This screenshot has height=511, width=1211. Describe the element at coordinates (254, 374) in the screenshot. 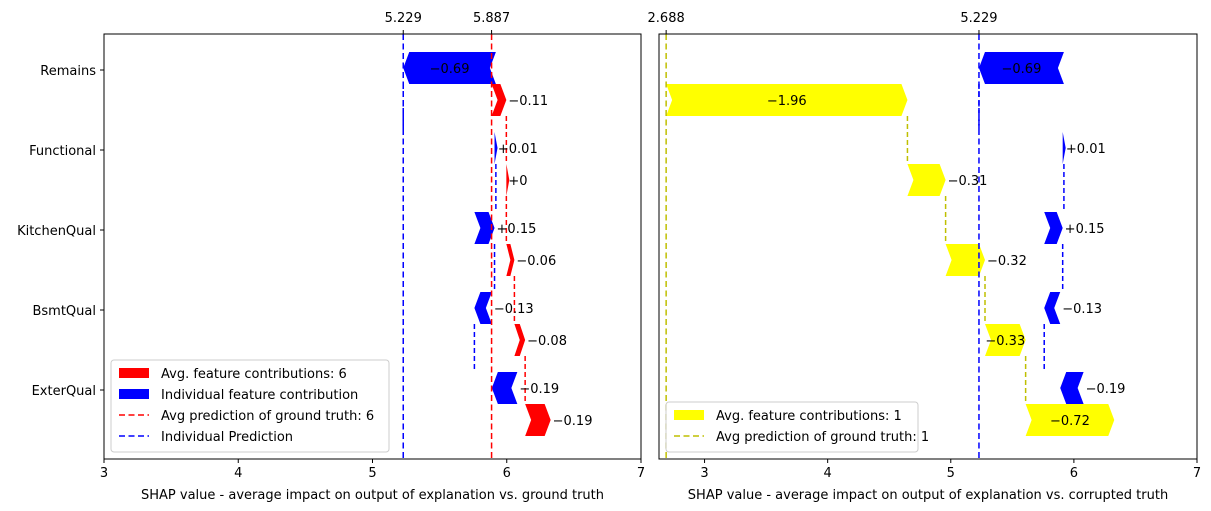

I see `legend-label-0: Avg. feature contributions: 6` at that location.